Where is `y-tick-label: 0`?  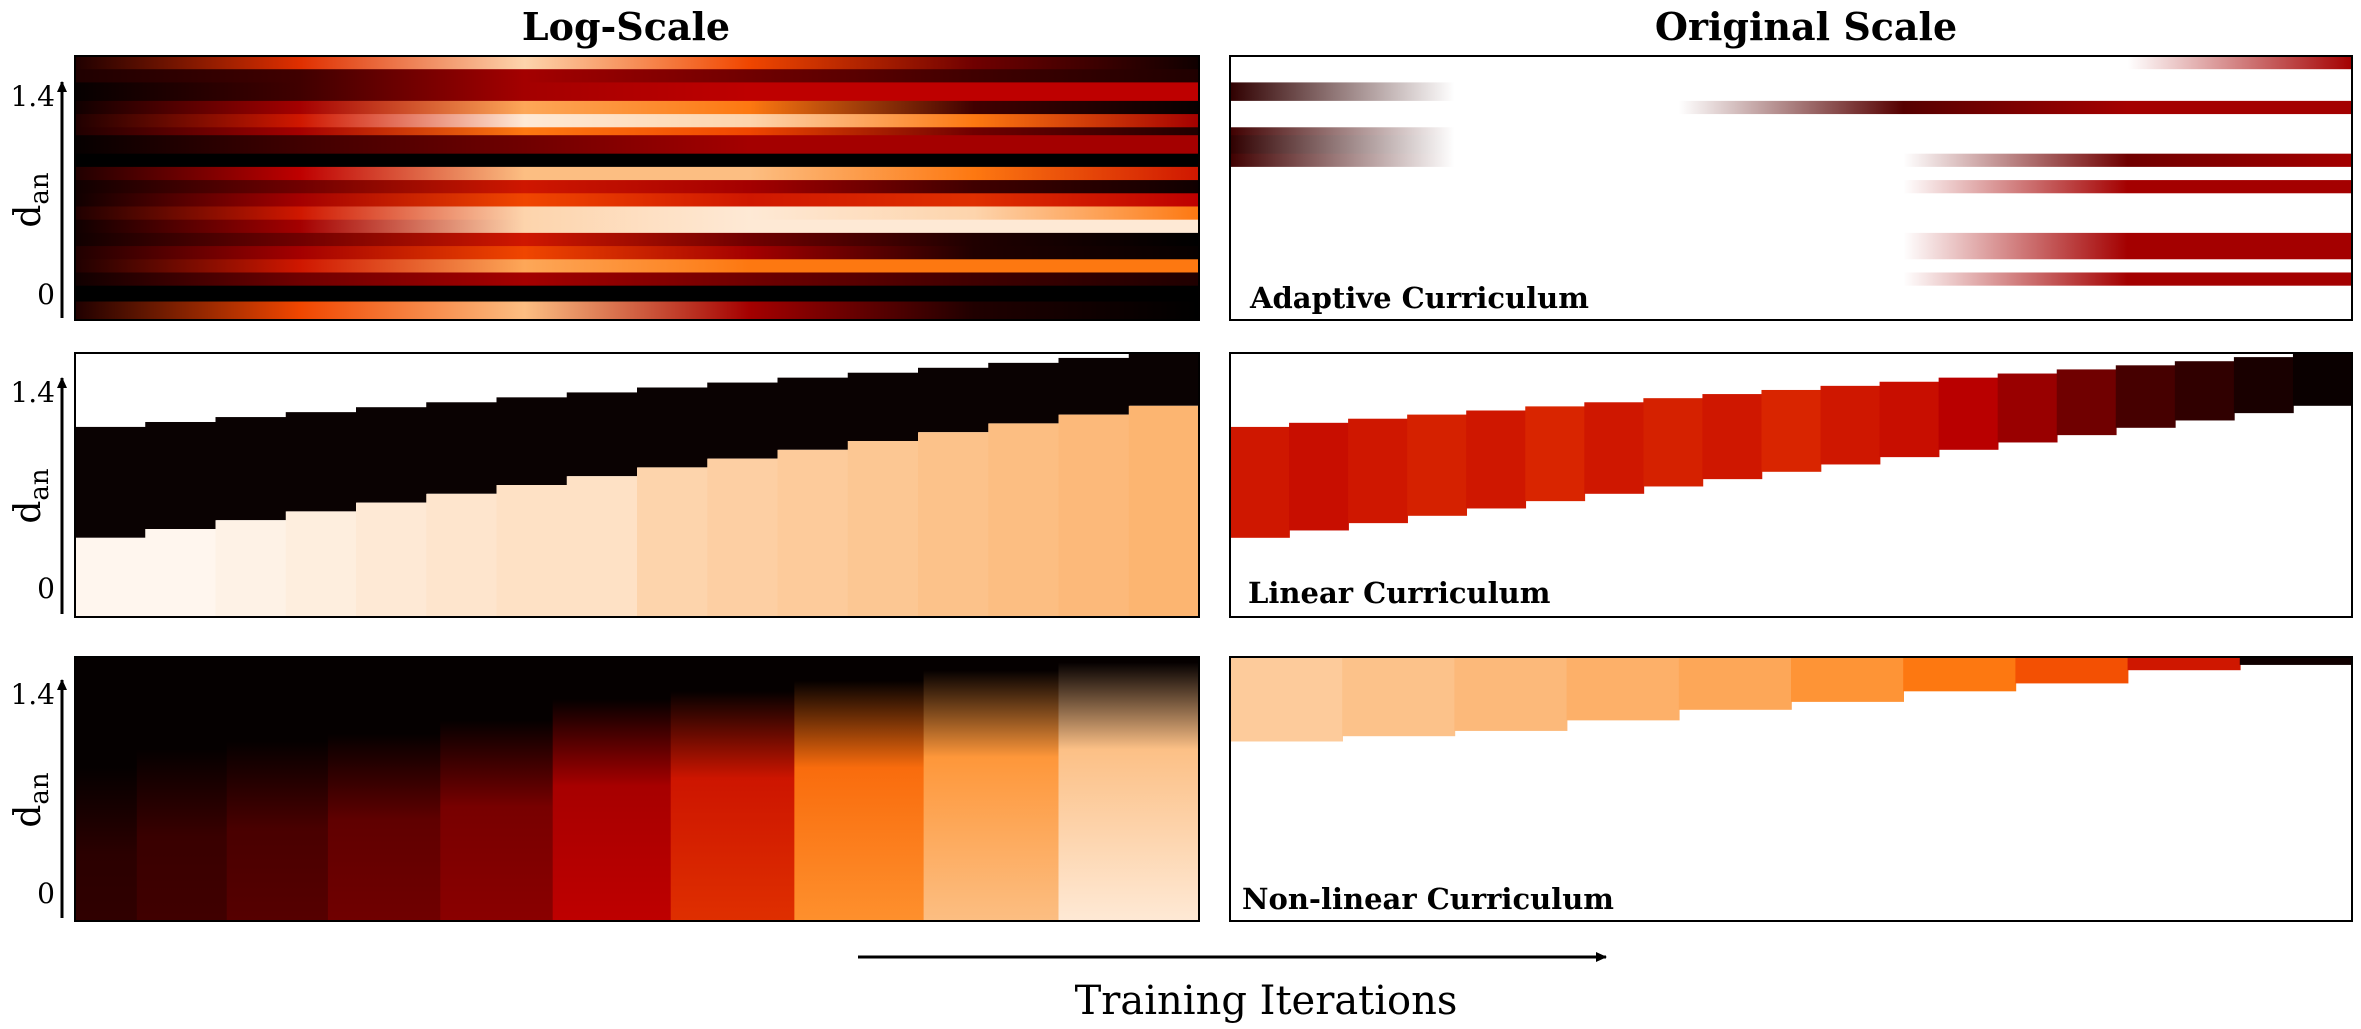
y-tick-label: 0 is located at coordinates (46, 588).